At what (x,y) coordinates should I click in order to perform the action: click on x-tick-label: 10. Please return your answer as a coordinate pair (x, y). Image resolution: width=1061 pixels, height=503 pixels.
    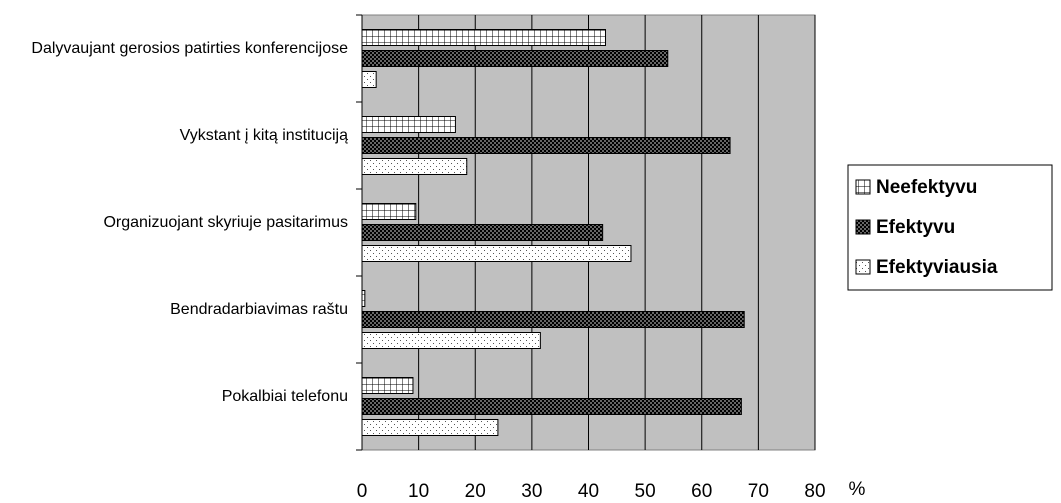
    Looking at the image, I should click on (418, 491).